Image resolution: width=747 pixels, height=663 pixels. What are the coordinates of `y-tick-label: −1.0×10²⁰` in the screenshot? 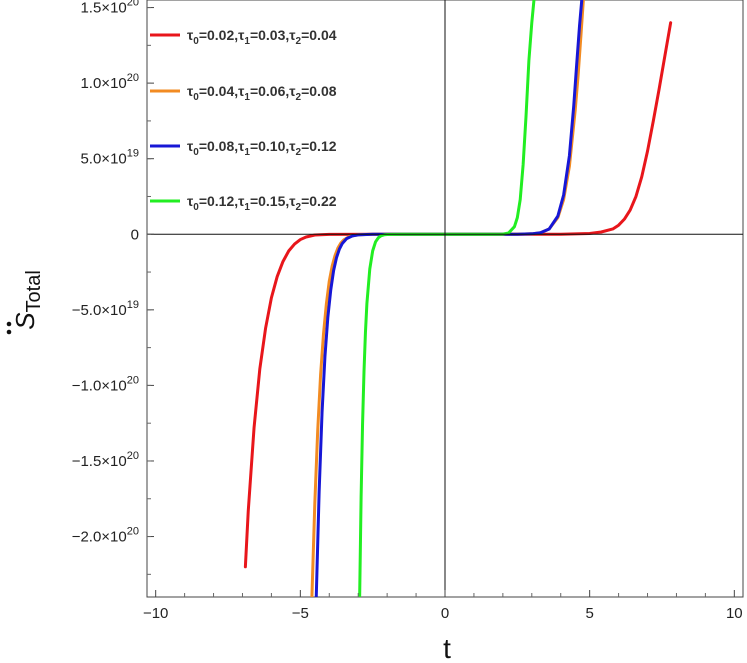 It's located at (105, 384).